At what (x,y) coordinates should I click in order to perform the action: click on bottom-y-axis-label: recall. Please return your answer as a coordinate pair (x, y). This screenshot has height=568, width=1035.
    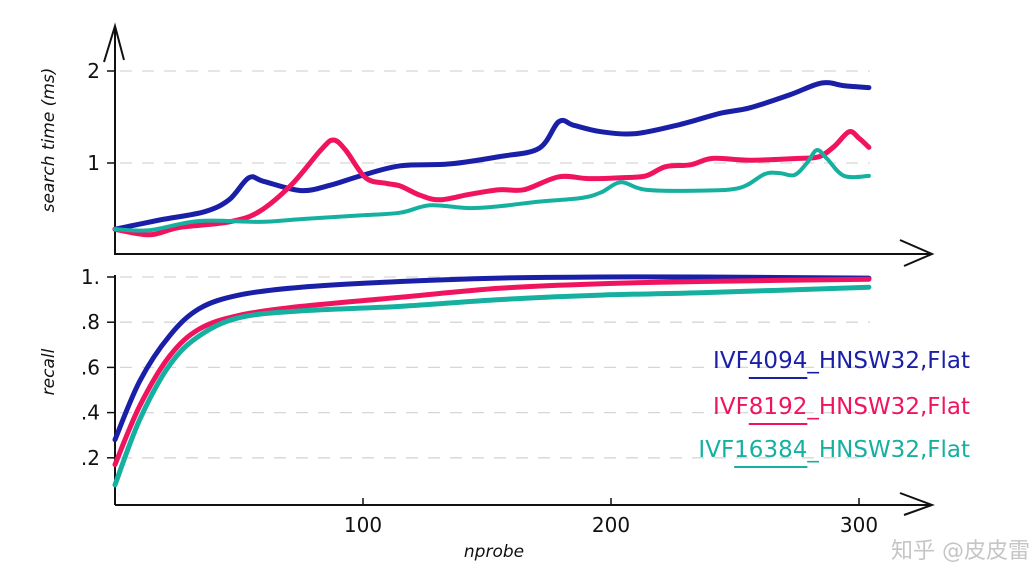
    Looking at the image, I should click on (49, 371).